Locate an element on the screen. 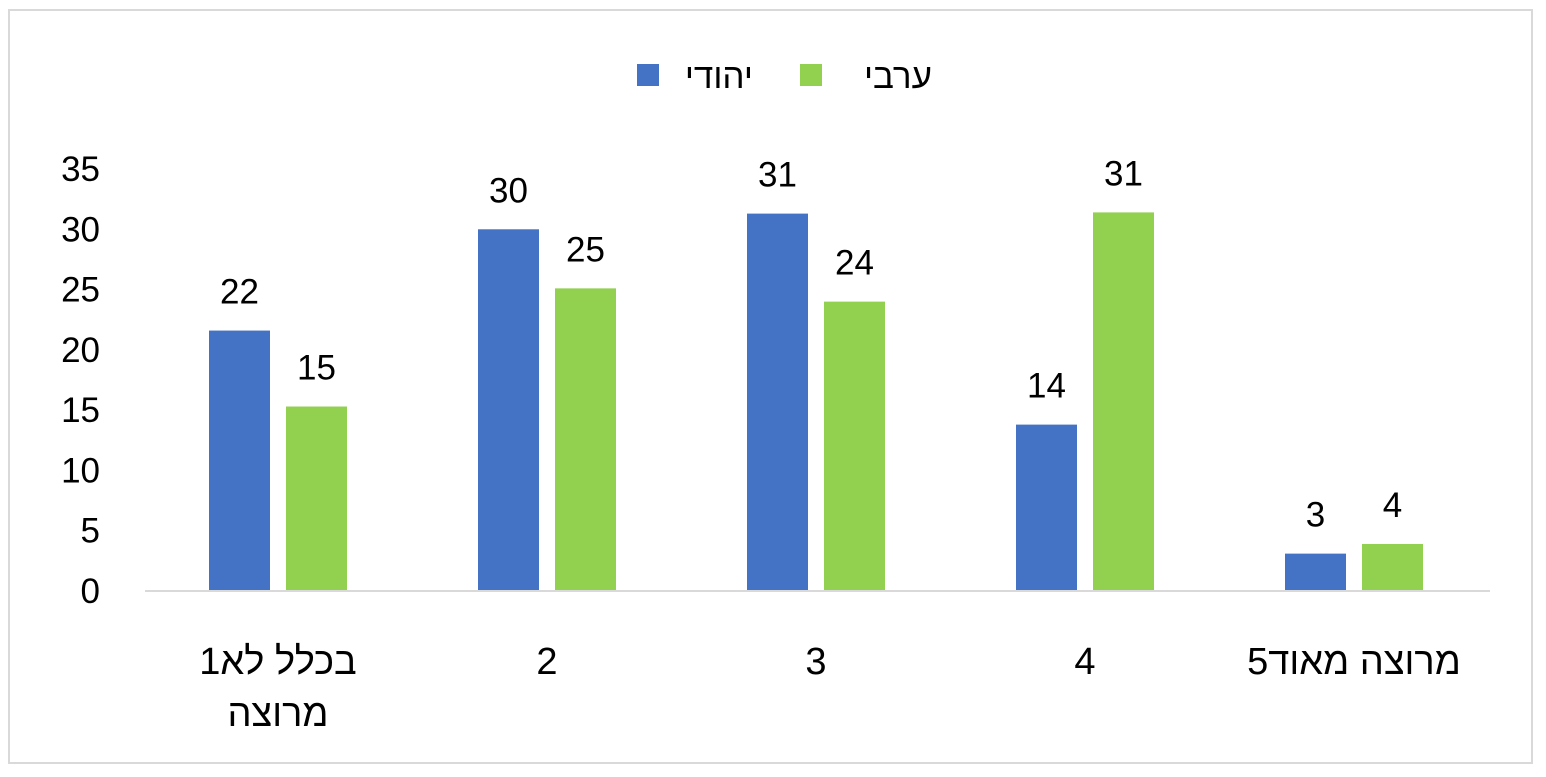 This screenshot has width=1546, height=777. data-label: 3 is located at coordinates (1315, 515).